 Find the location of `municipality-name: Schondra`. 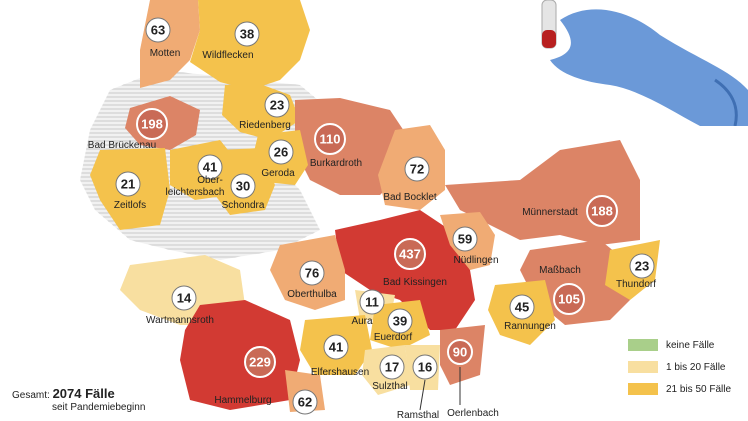

municipality-name: Schondra is located at coordinates (243, 205).